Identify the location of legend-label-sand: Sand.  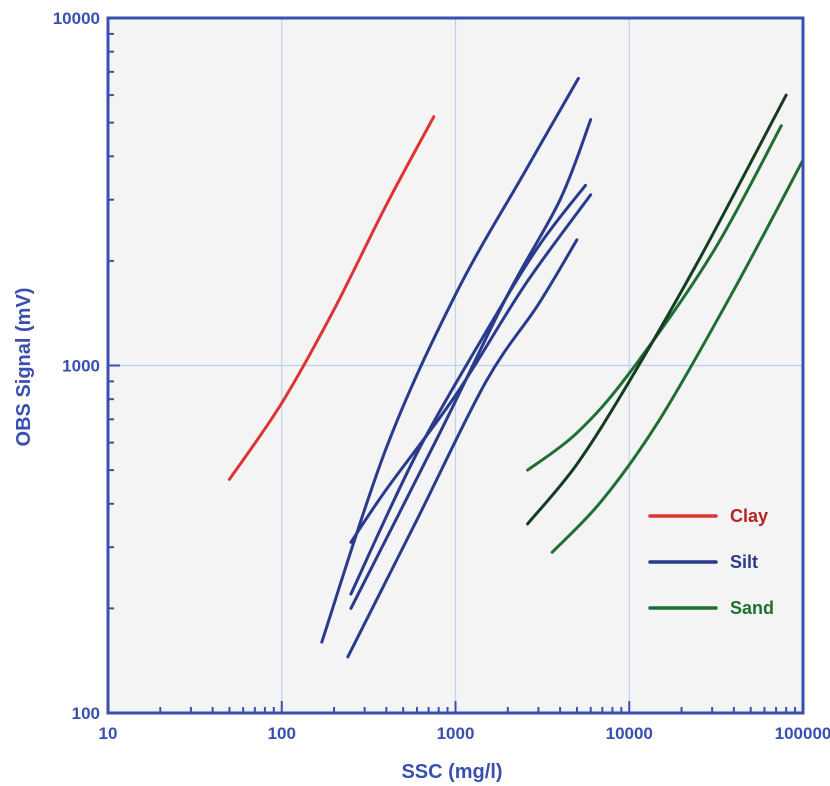
(752, 608).